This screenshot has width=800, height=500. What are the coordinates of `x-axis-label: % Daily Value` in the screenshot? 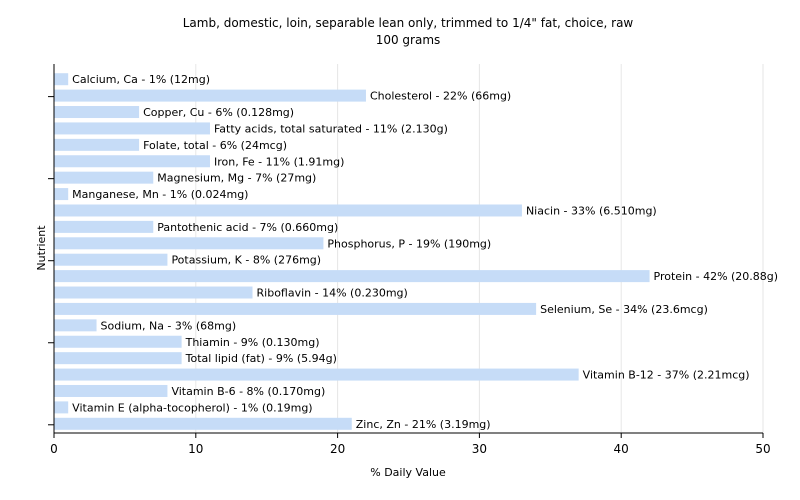 It's located at (408, 472).